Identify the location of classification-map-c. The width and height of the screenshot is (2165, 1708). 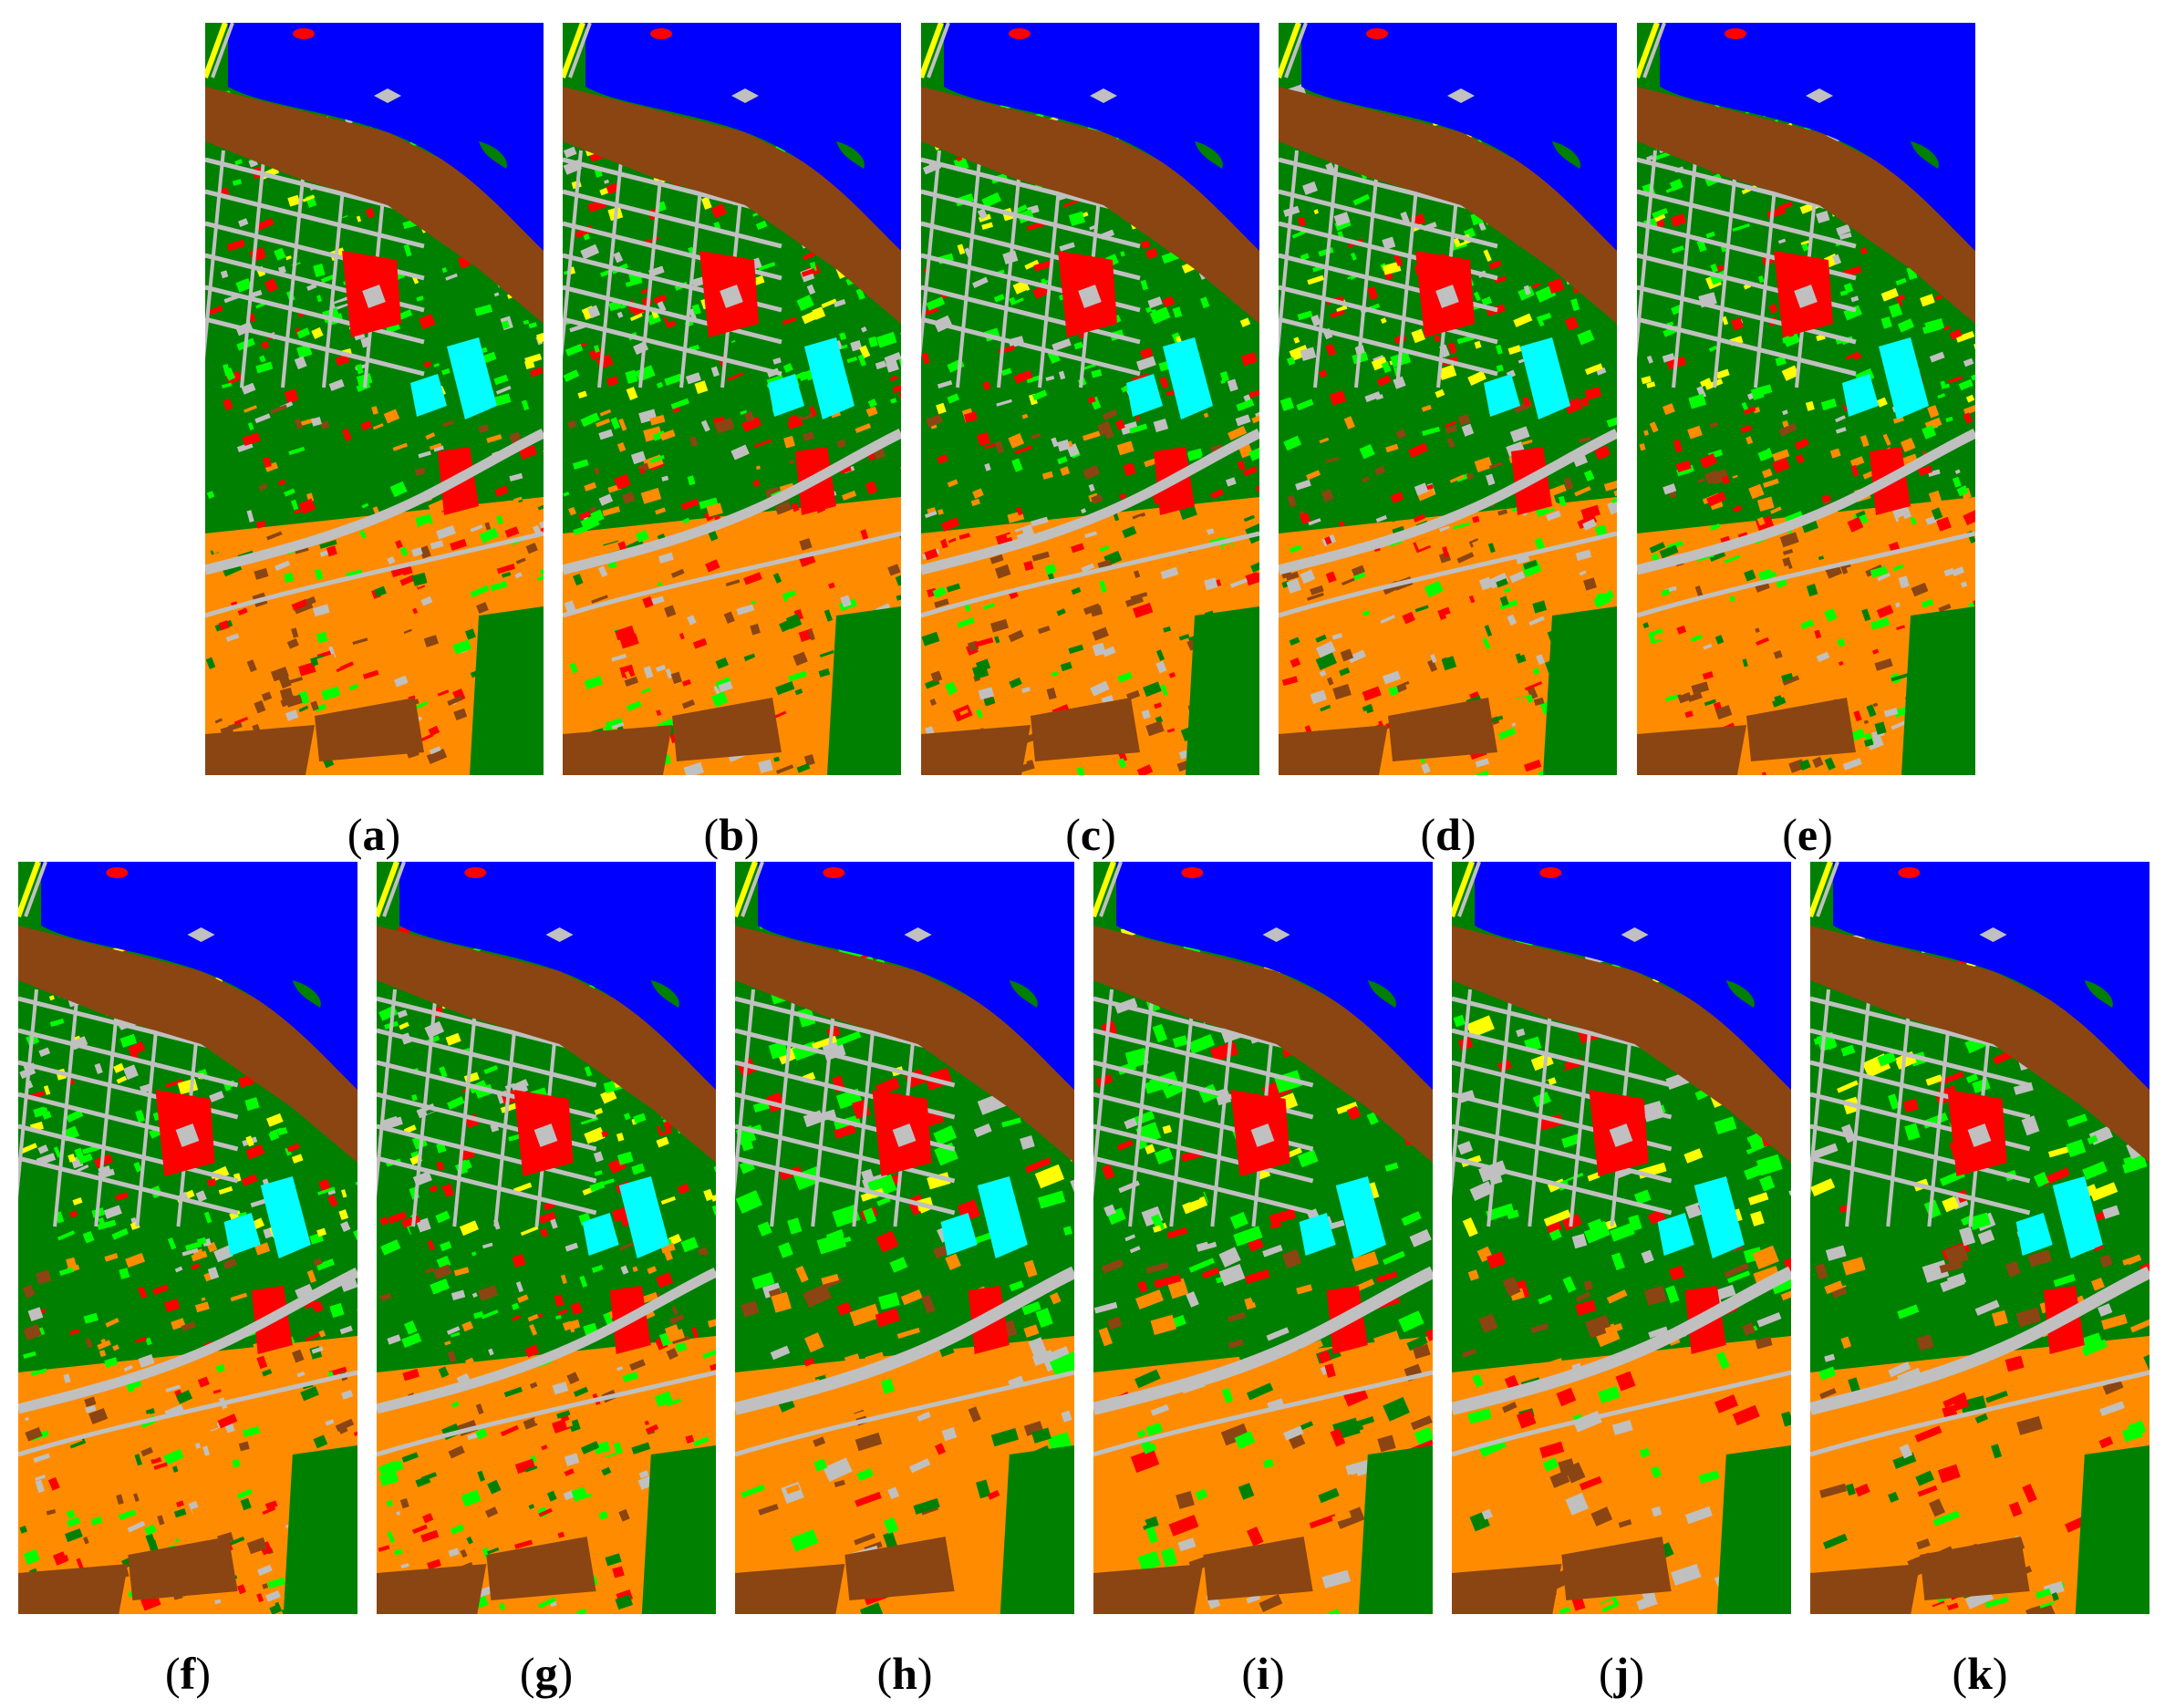
(1090, 399).